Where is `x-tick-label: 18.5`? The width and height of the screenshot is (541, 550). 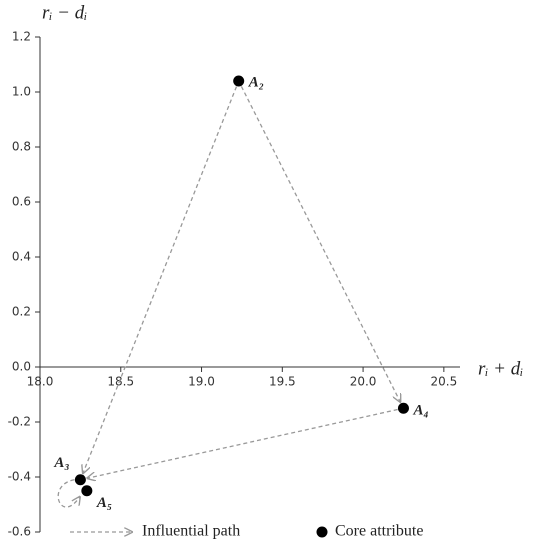 x-tick-label: 18.5 is located at coordinates (120, 382).